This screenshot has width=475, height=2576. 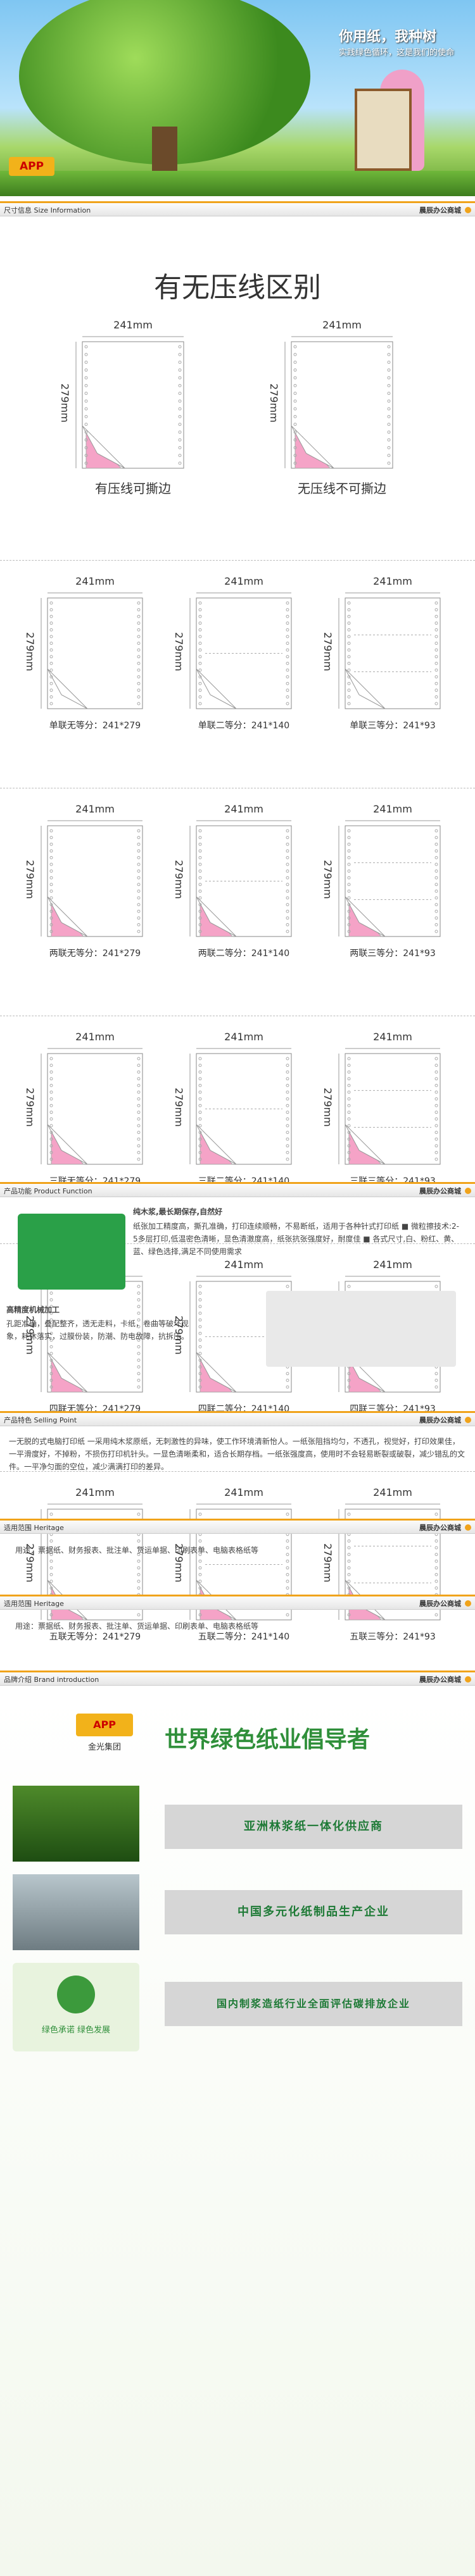 I want to click on layout-caption: 五联无等分：241*279, so click(x=95, y=1637).